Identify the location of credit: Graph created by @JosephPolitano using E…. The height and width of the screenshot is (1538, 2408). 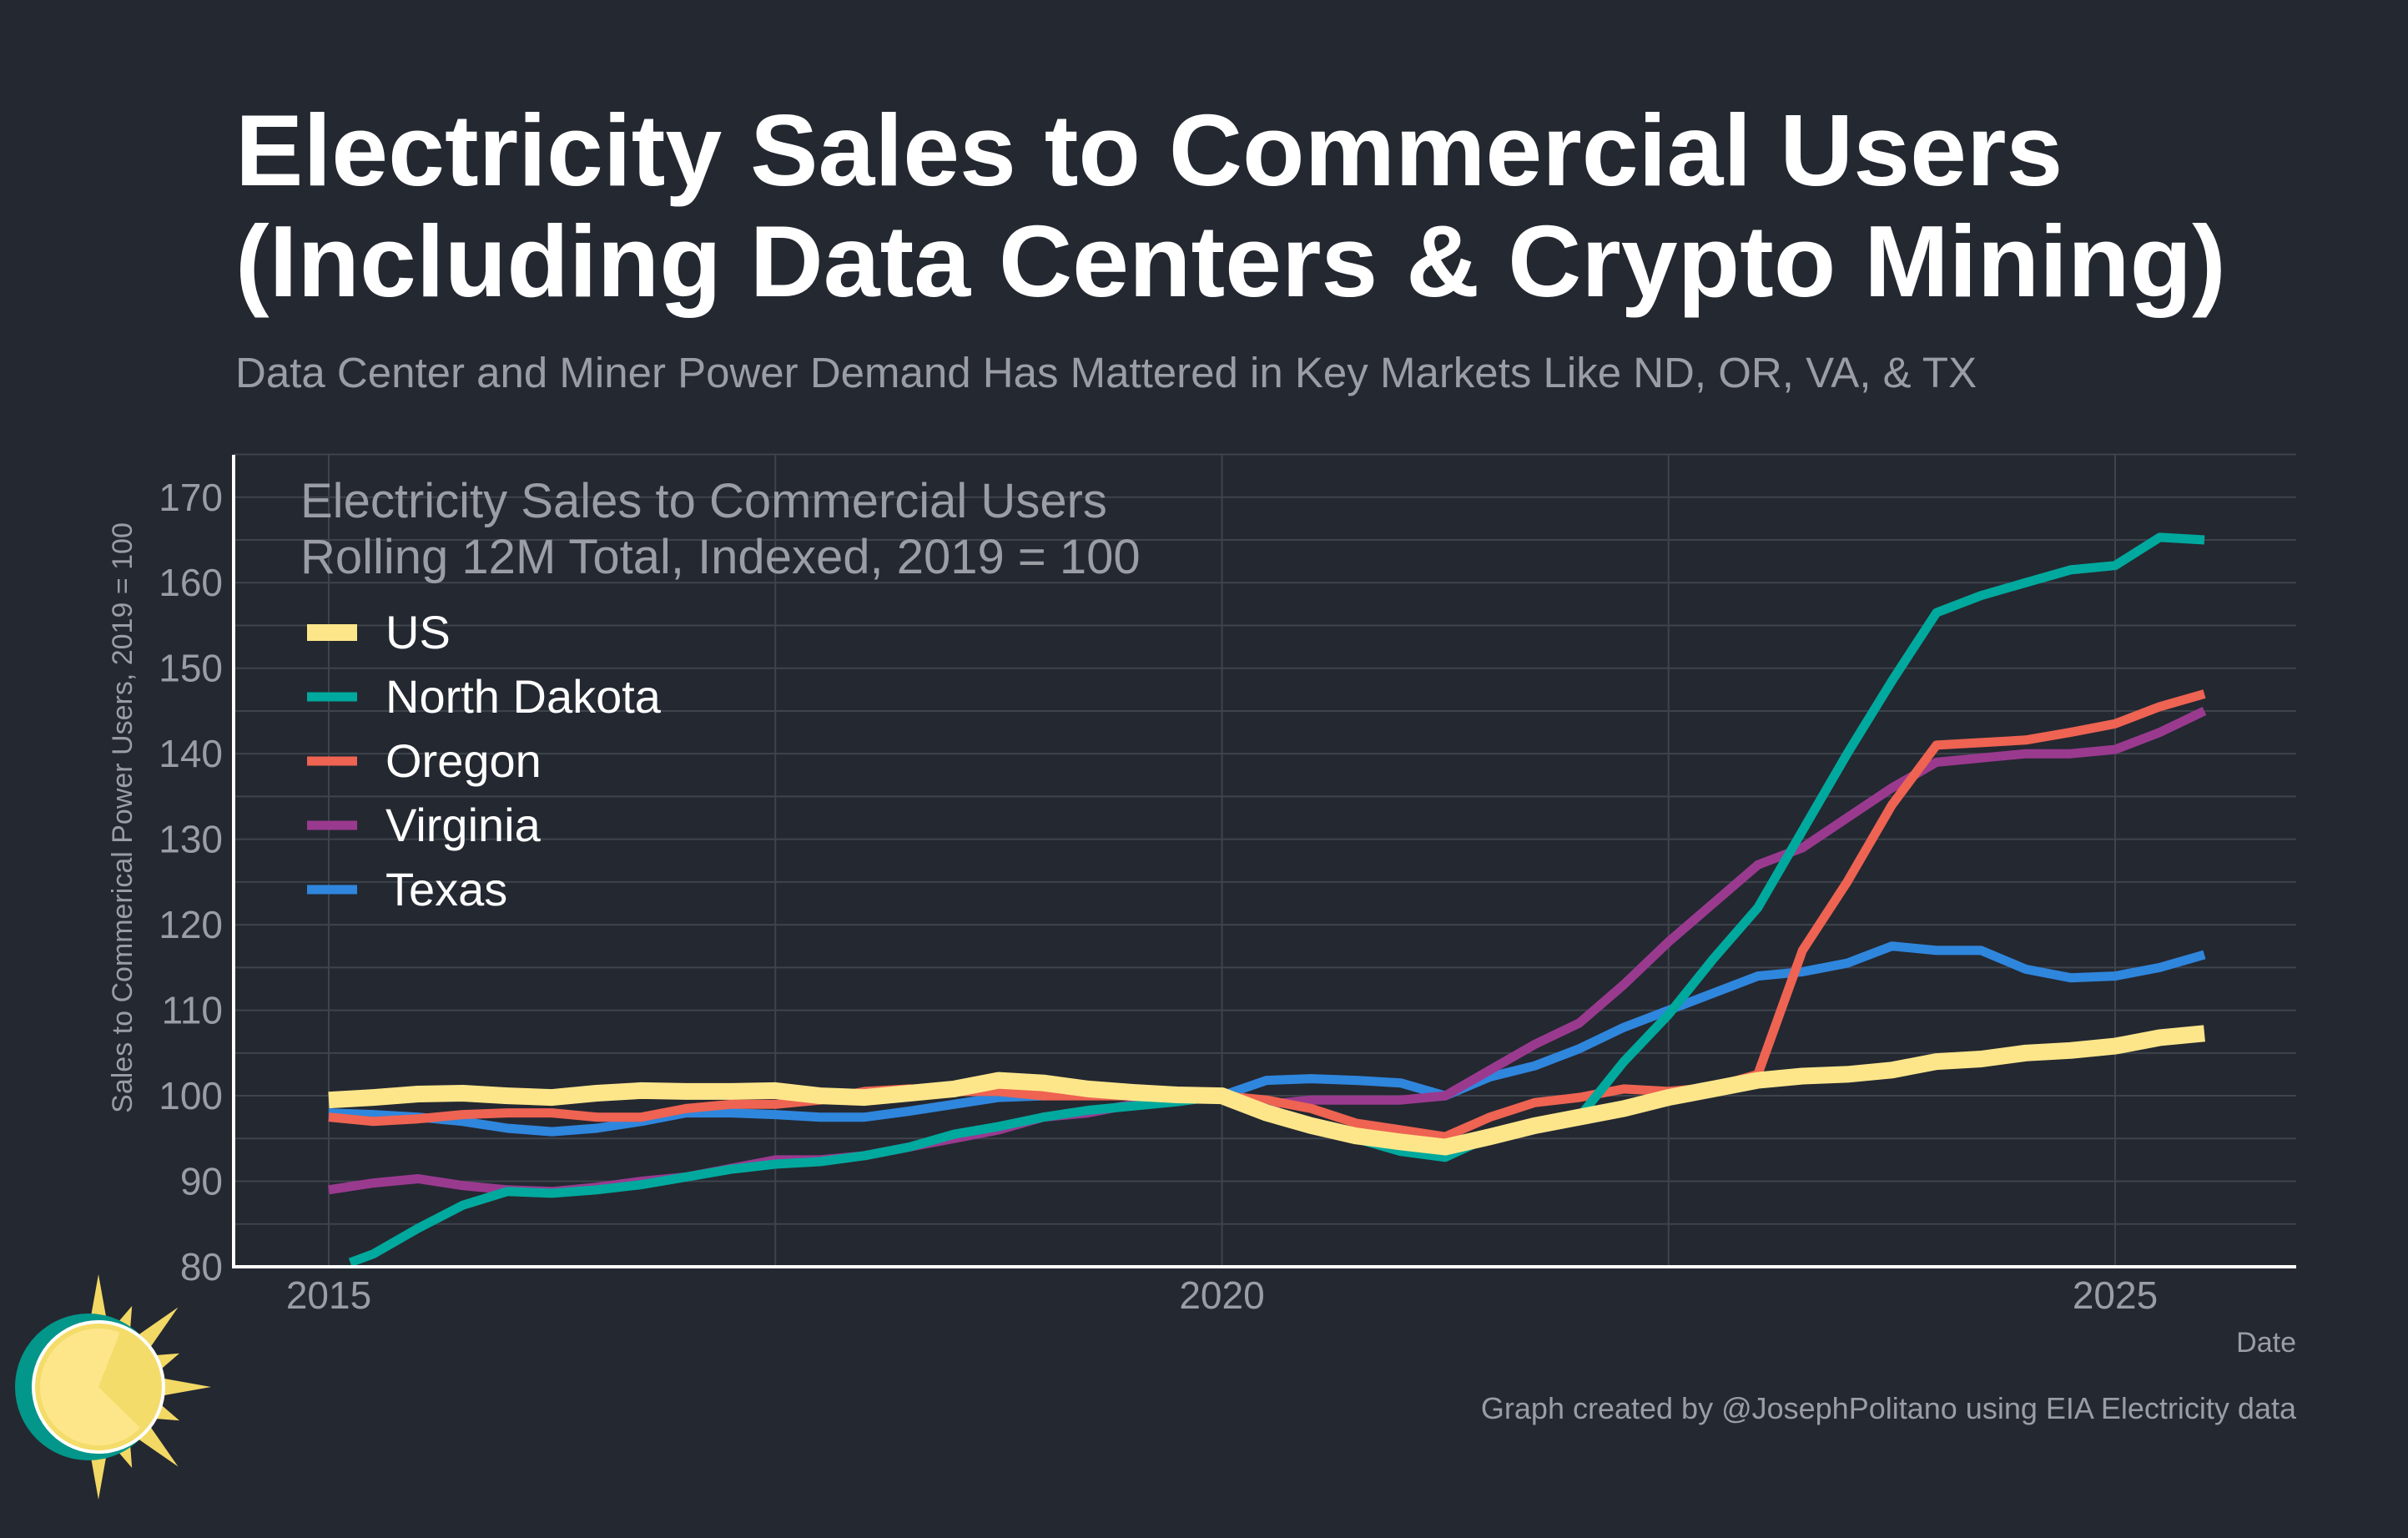
(1889, 1408).